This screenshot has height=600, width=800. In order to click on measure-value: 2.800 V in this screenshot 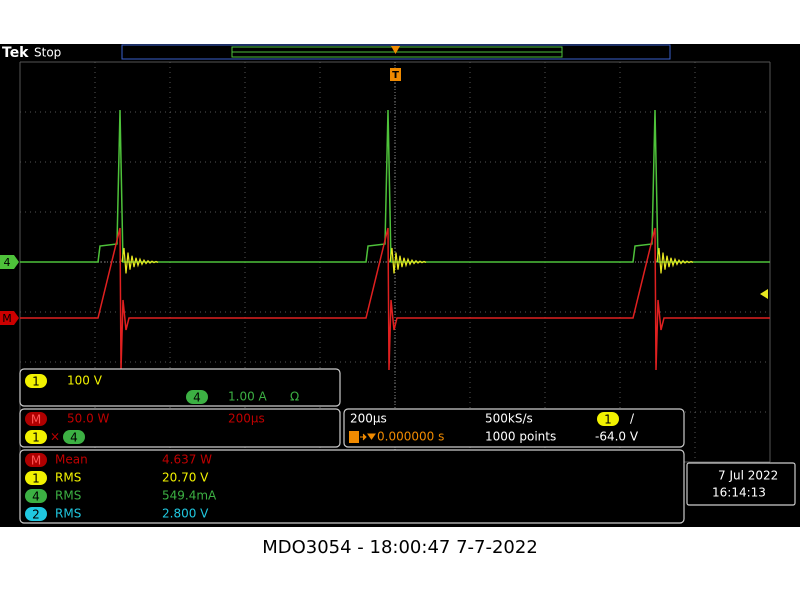, I will do `click(185, 514)`.